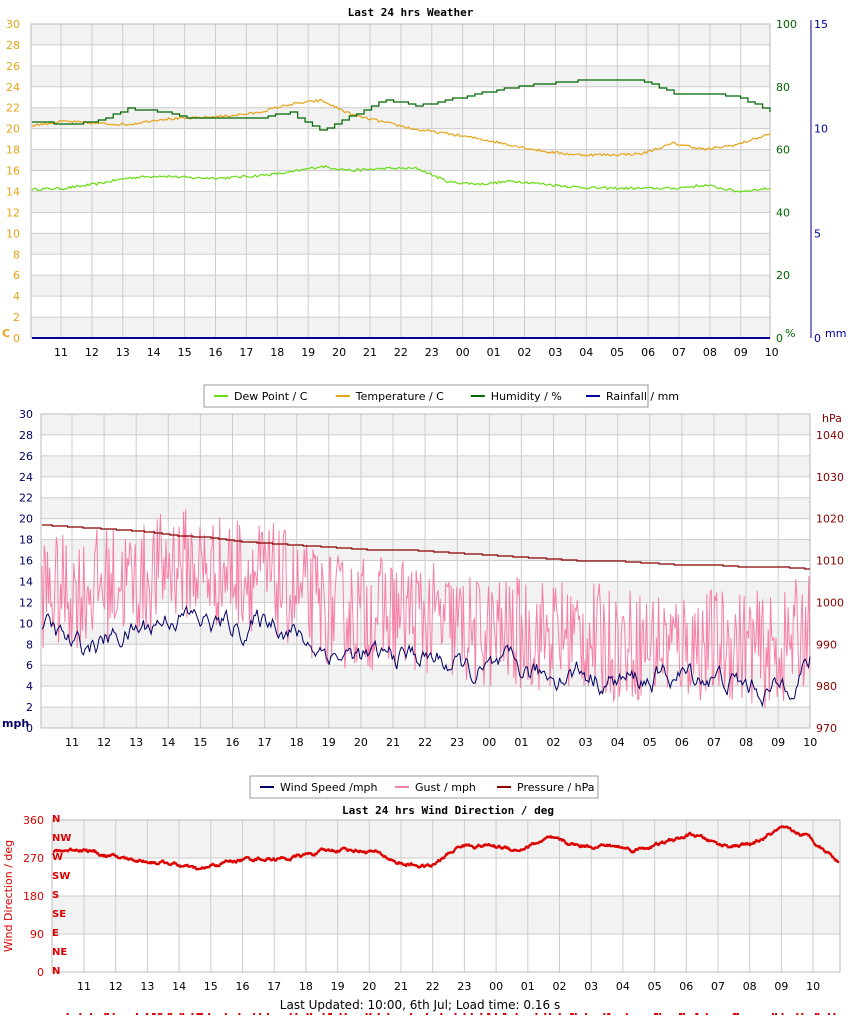  I want to click on x-tick-label: 14, so click(154, 352).